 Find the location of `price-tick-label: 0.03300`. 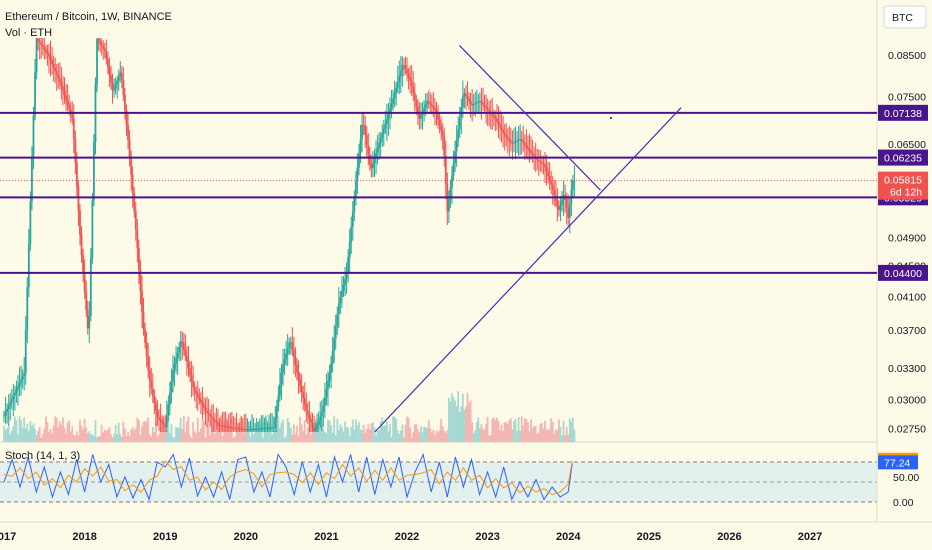

price-tick-label: 0.03300 is located at coordinates (907, 369).